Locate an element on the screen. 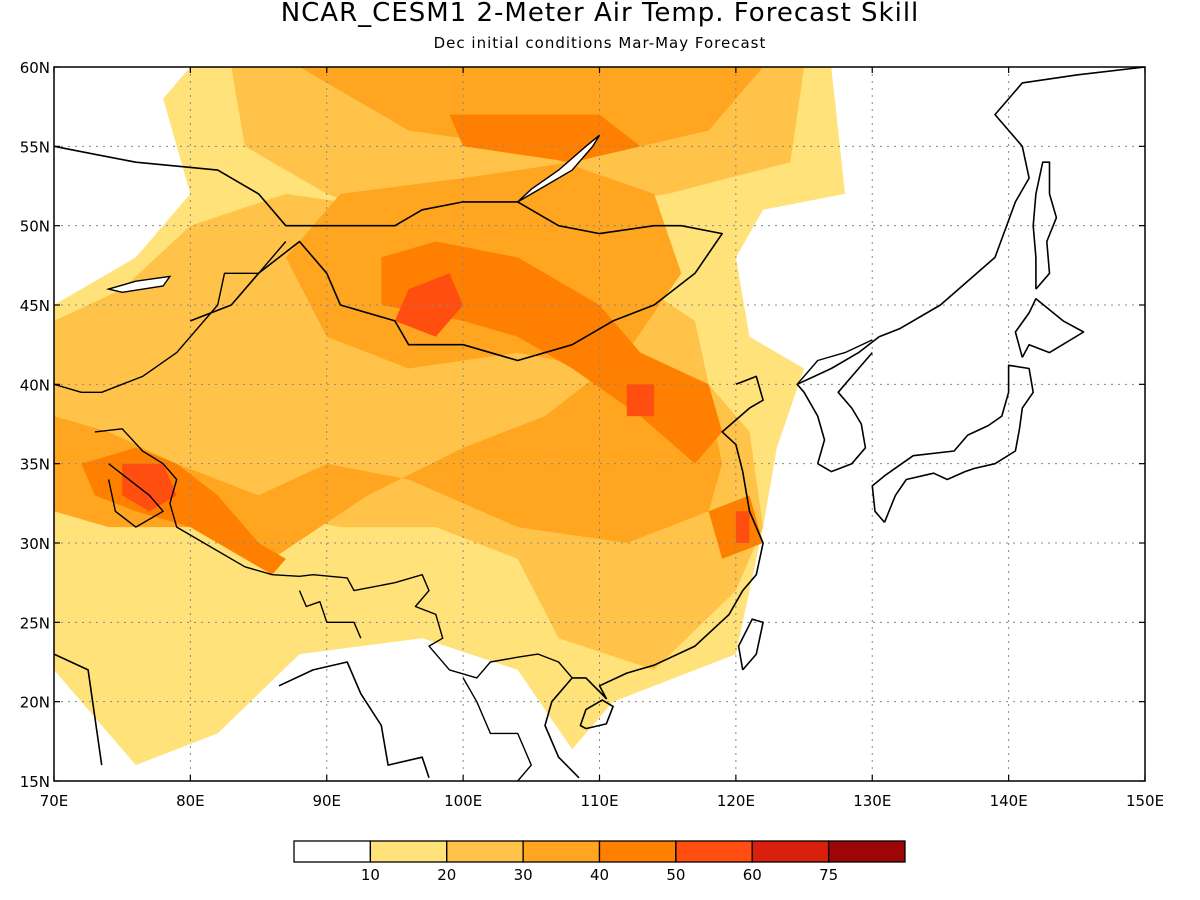  colorbar-label: 20 is located at coordinates (446, 875).